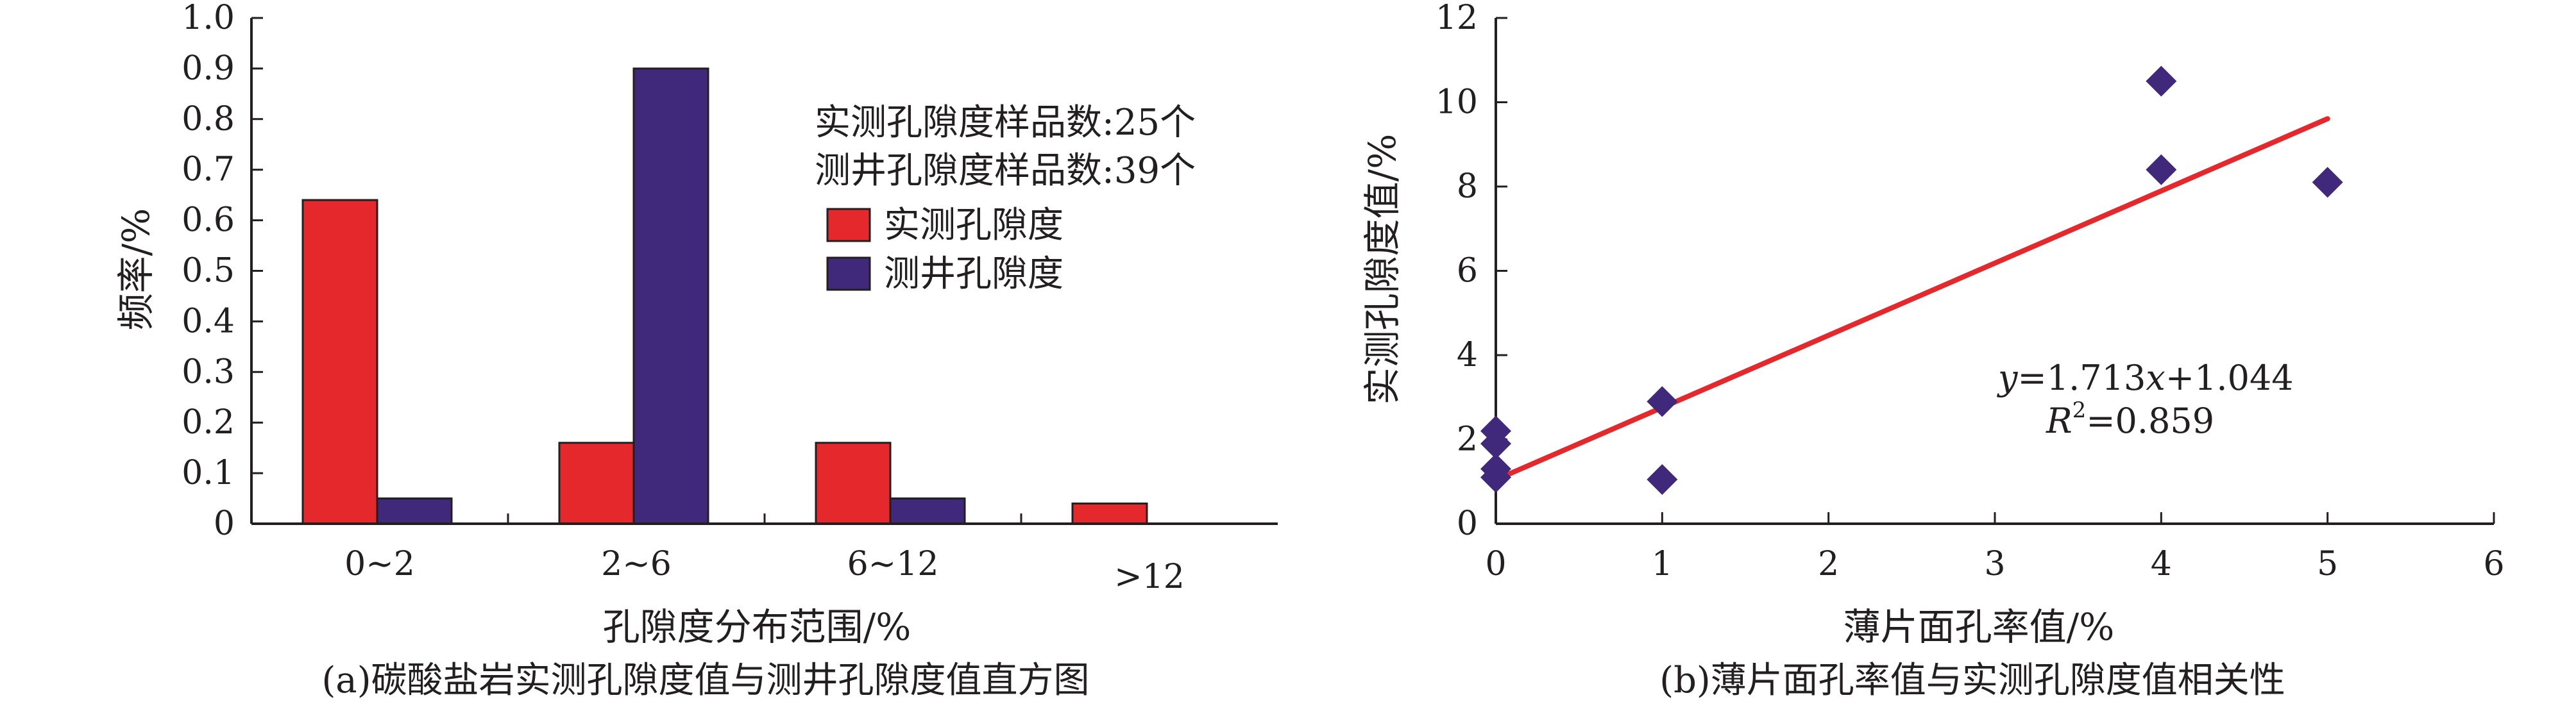 This screenshot has width=2576, height=709. What do you see at coordinates (1467, 524) in the screenshot?
I see `scatter-y-tick-label: 0` at bounding box center [1467, 524].